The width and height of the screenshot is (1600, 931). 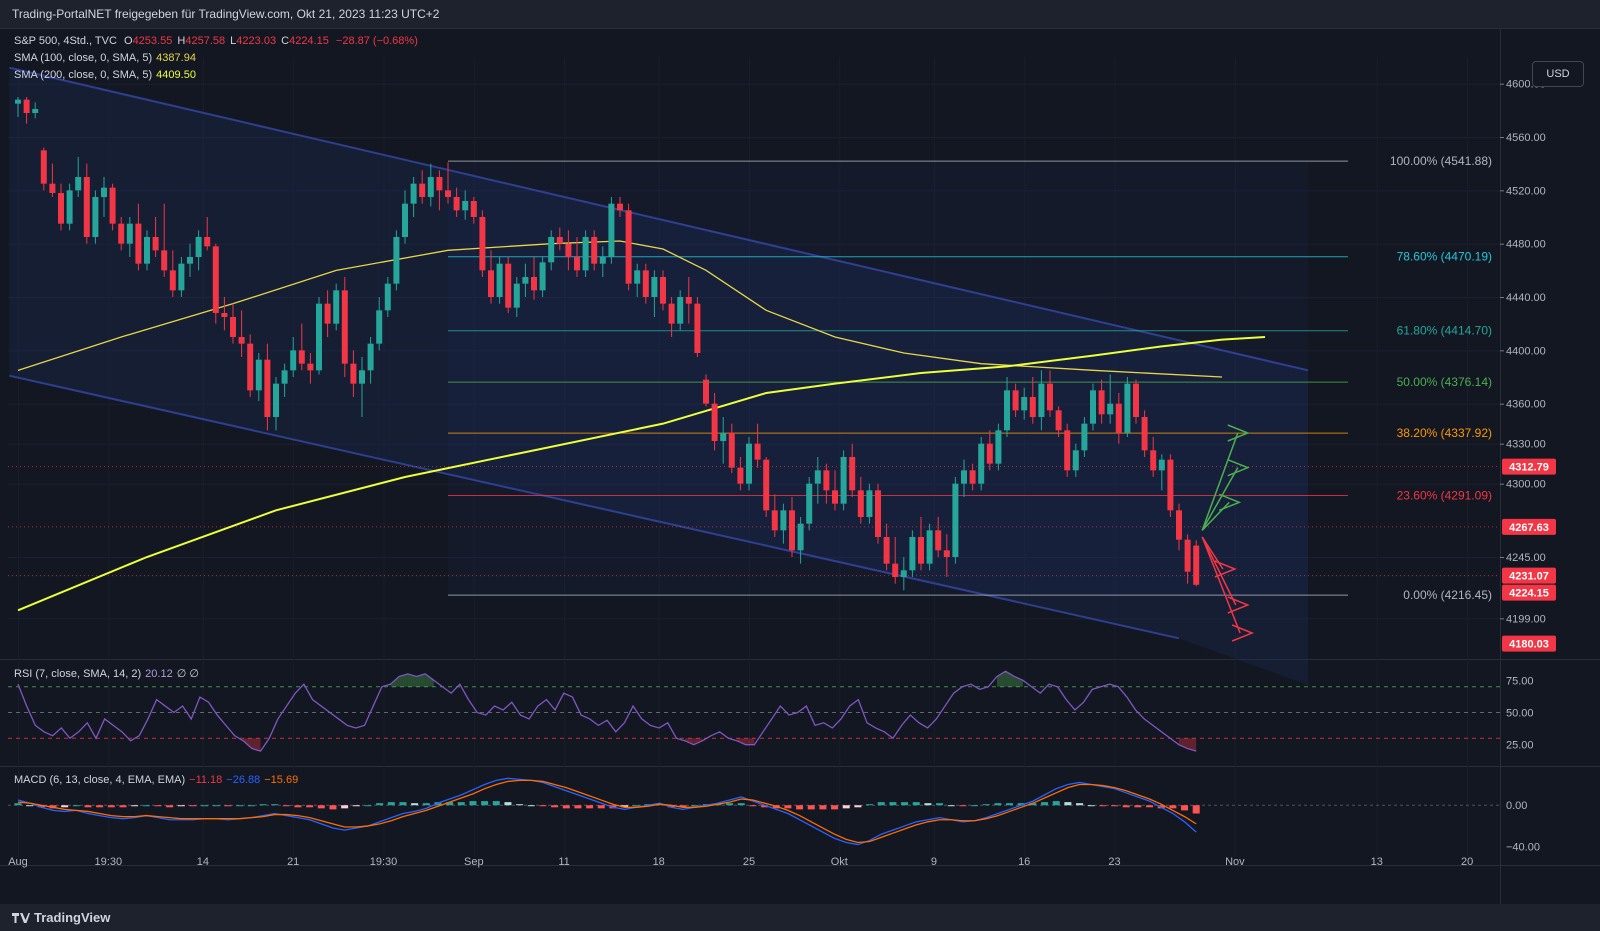 What do you see at coordinates (285, 41) in the screenshot?
I see `close-label: C` at bounding box center [285, 41].